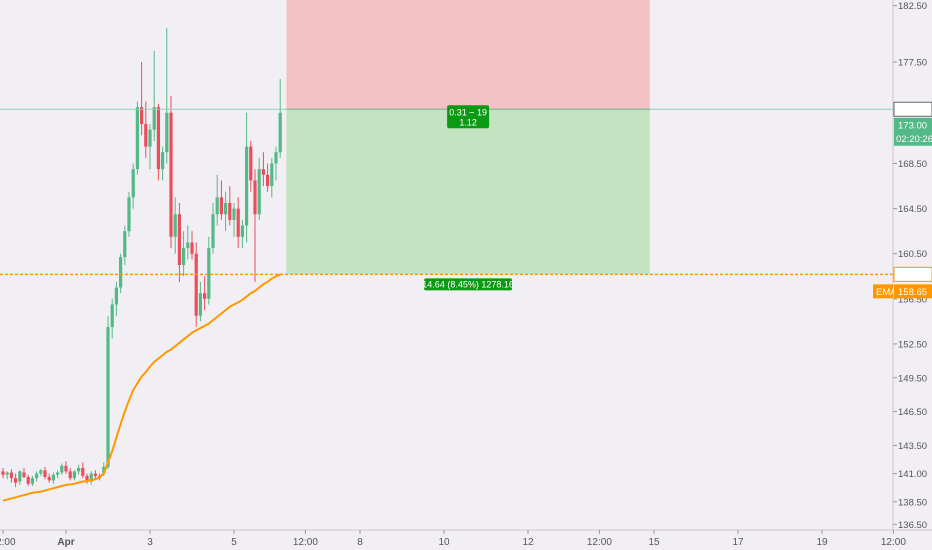 The width and height of the screenshot is (932, 550). What do you see at coordinates (528, 542) in the screenshot?
I see `time-tick-label: 12` at bounding box center [528, 542].